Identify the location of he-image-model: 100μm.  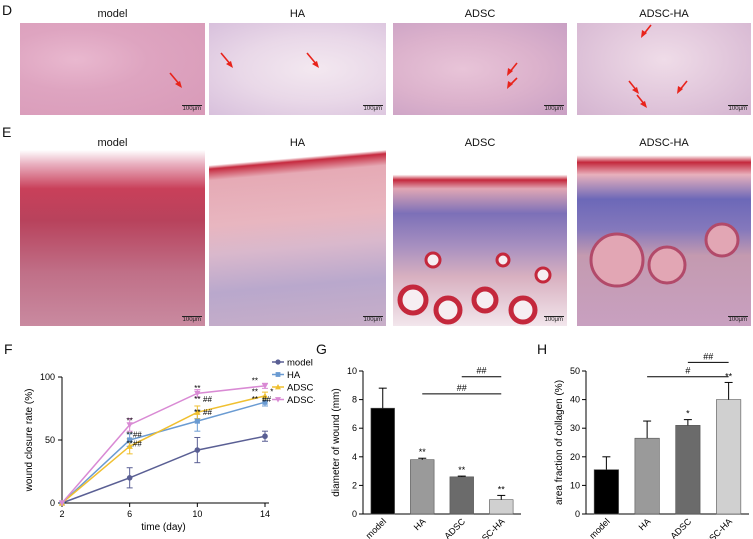
(112, 69).